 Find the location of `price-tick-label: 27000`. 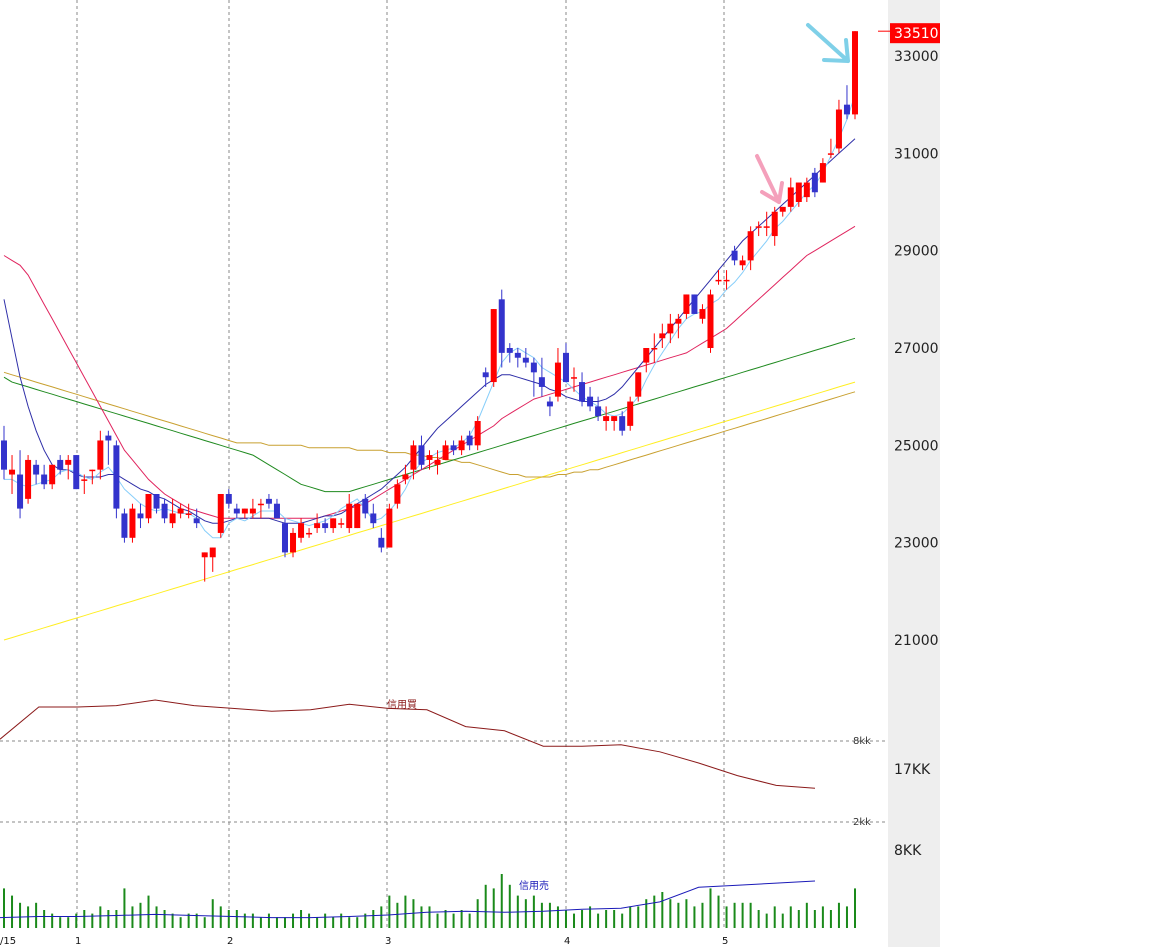

price-tick-label: 27000 is located at coordinates (916, 349).